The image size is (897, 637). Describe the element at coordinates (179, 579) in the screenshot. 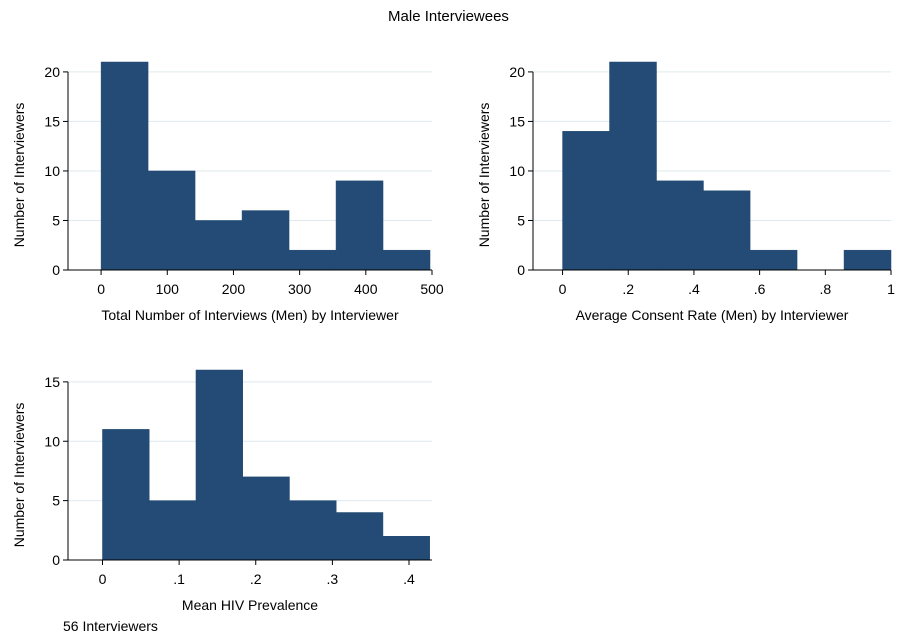

I see `x-tick-label: .1` at that location.